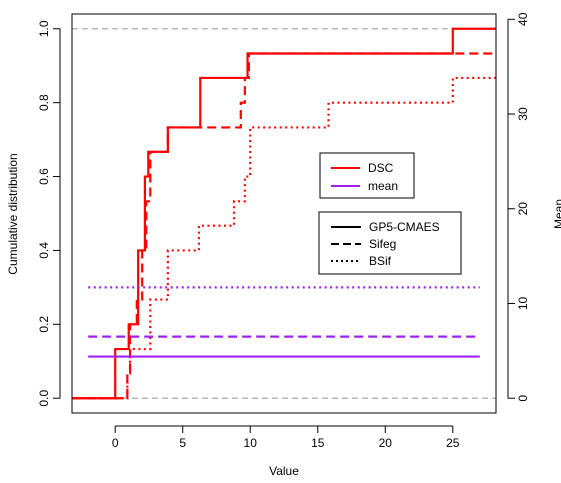 Image resolution: width=561 pixels, height=483 pixels. Describe the element at coordinates (523, 209) in the screenshot. I see `y-right-tick-label: 20` at that location.